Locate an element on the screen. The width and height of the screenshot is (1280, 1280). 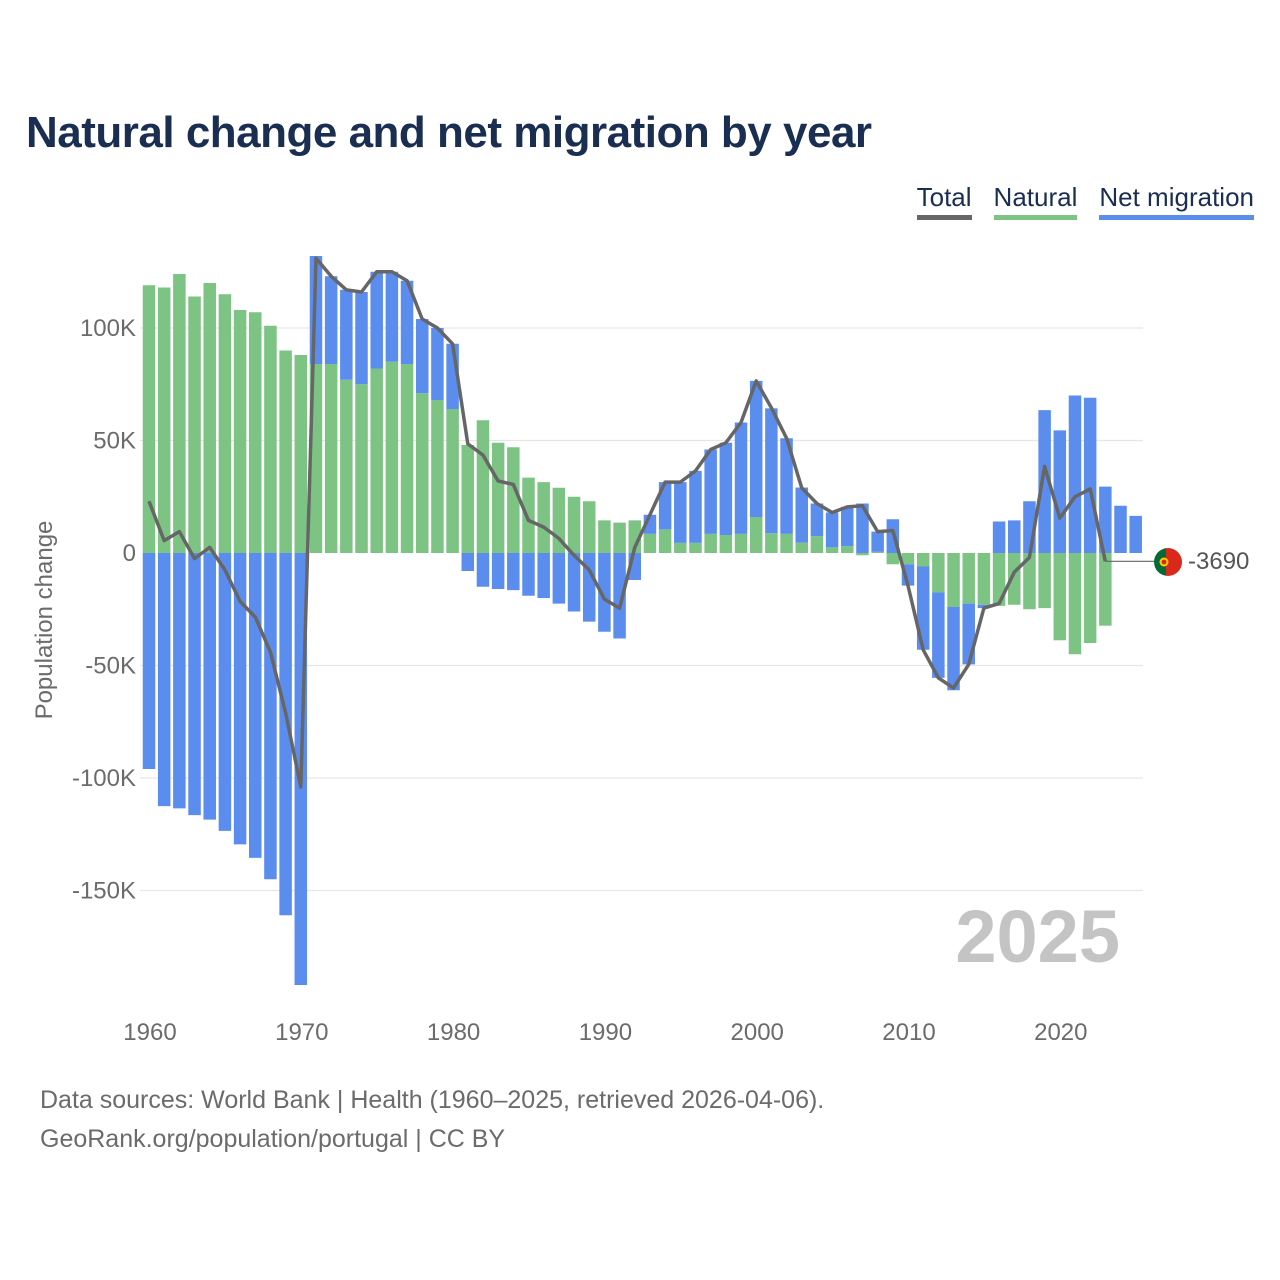
year-watermark: 2025 is located at coordinates (1037, 936).